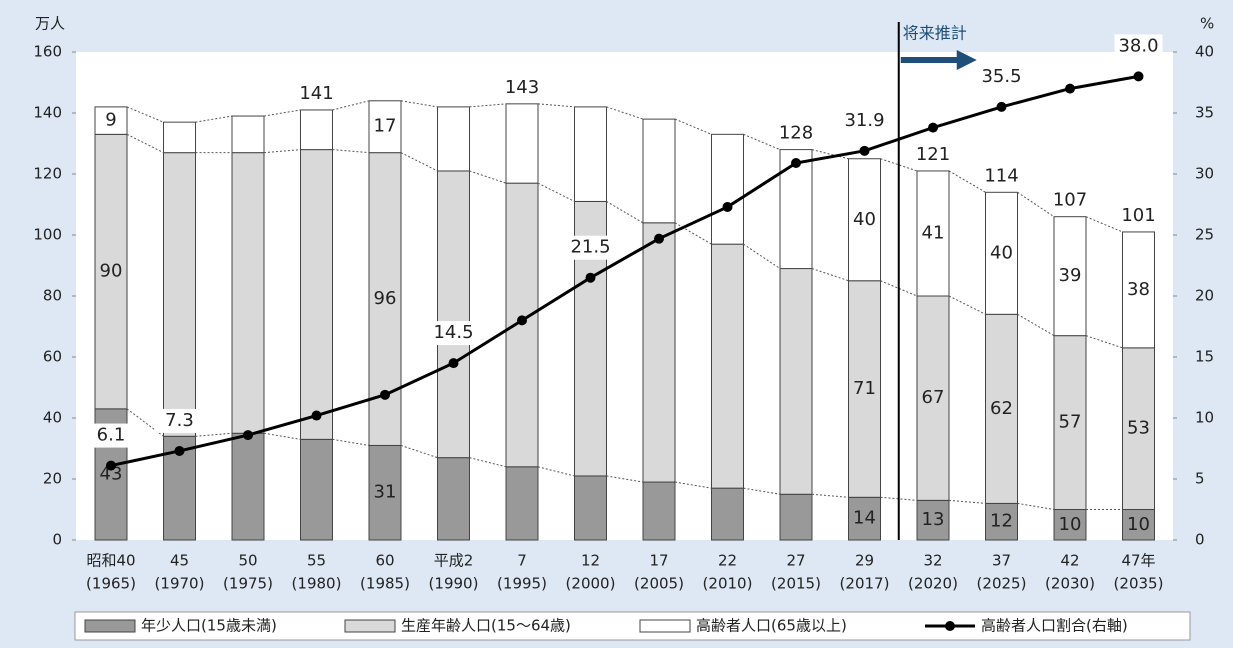 This screenshot has height=648, width=1233. What do you see at coordinates (1200, 540) in the screenshot?
I see `y2-tick-label: 0` at bounding box center [1200, 540].